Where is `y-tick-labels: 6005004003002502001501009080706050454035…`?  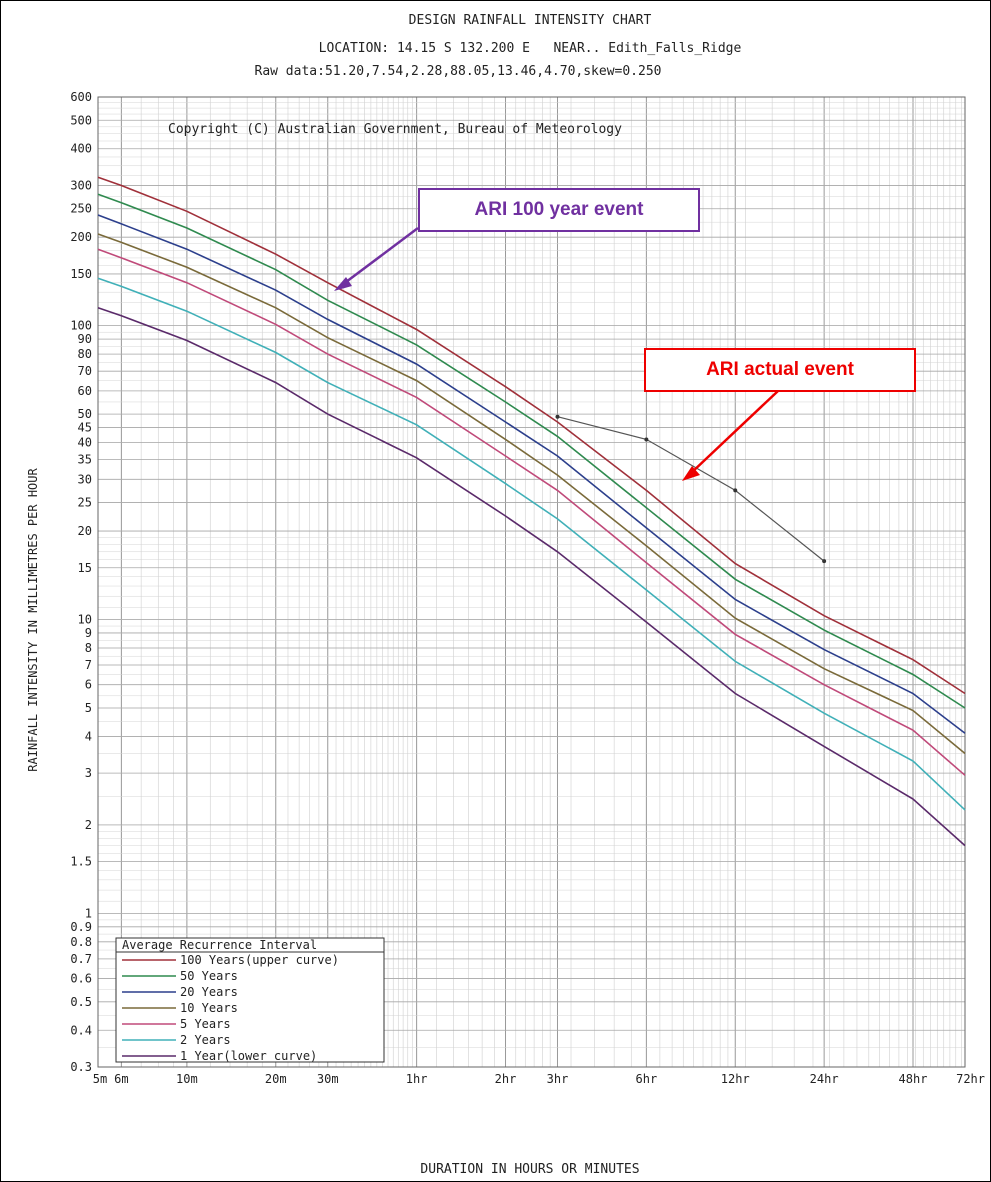
y-tick-labels: 6005004003002502001501009080706050454035… is located at coordinates (81, 582).